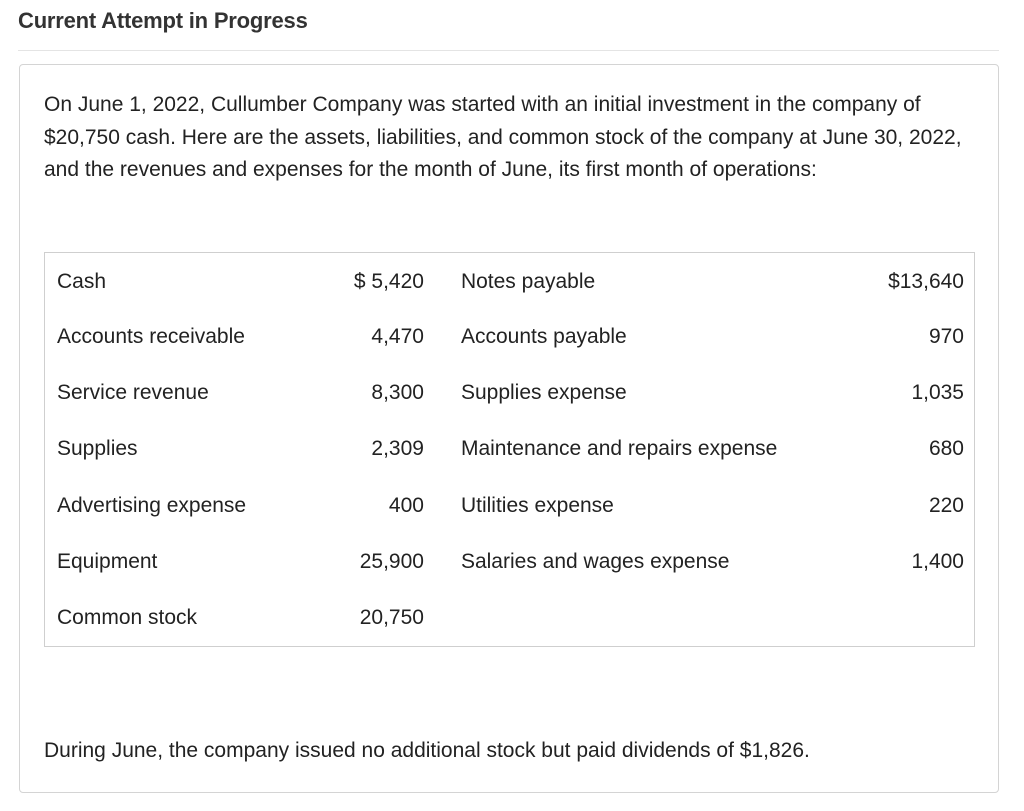 This screenshot has width=1024, height=811. I want to click on account-label: Accounts receivable, so click(151, 336).